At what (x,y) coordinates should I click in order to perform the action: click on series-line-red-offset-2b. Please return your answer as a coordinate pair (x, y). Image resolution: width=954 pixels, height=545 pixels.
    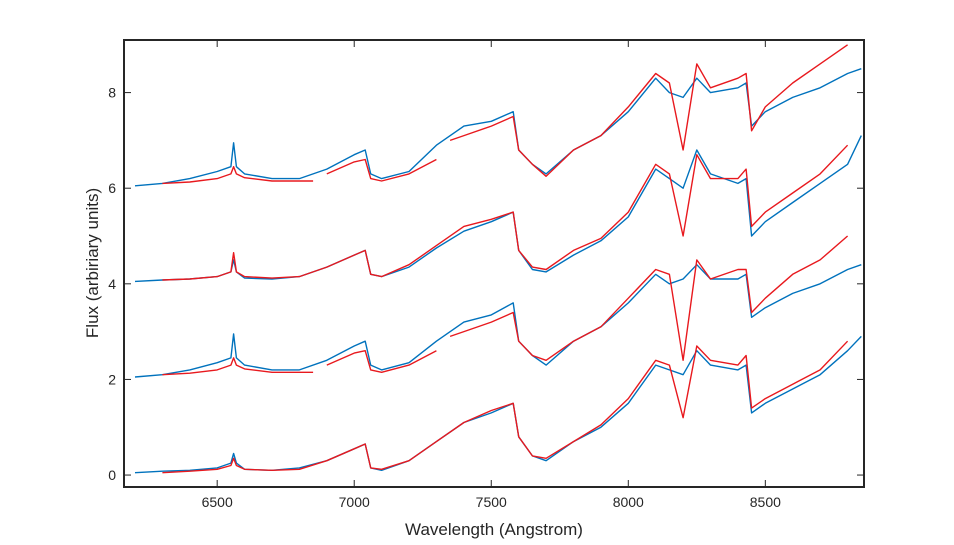
    Looking at the image, I should click on (381, 361).